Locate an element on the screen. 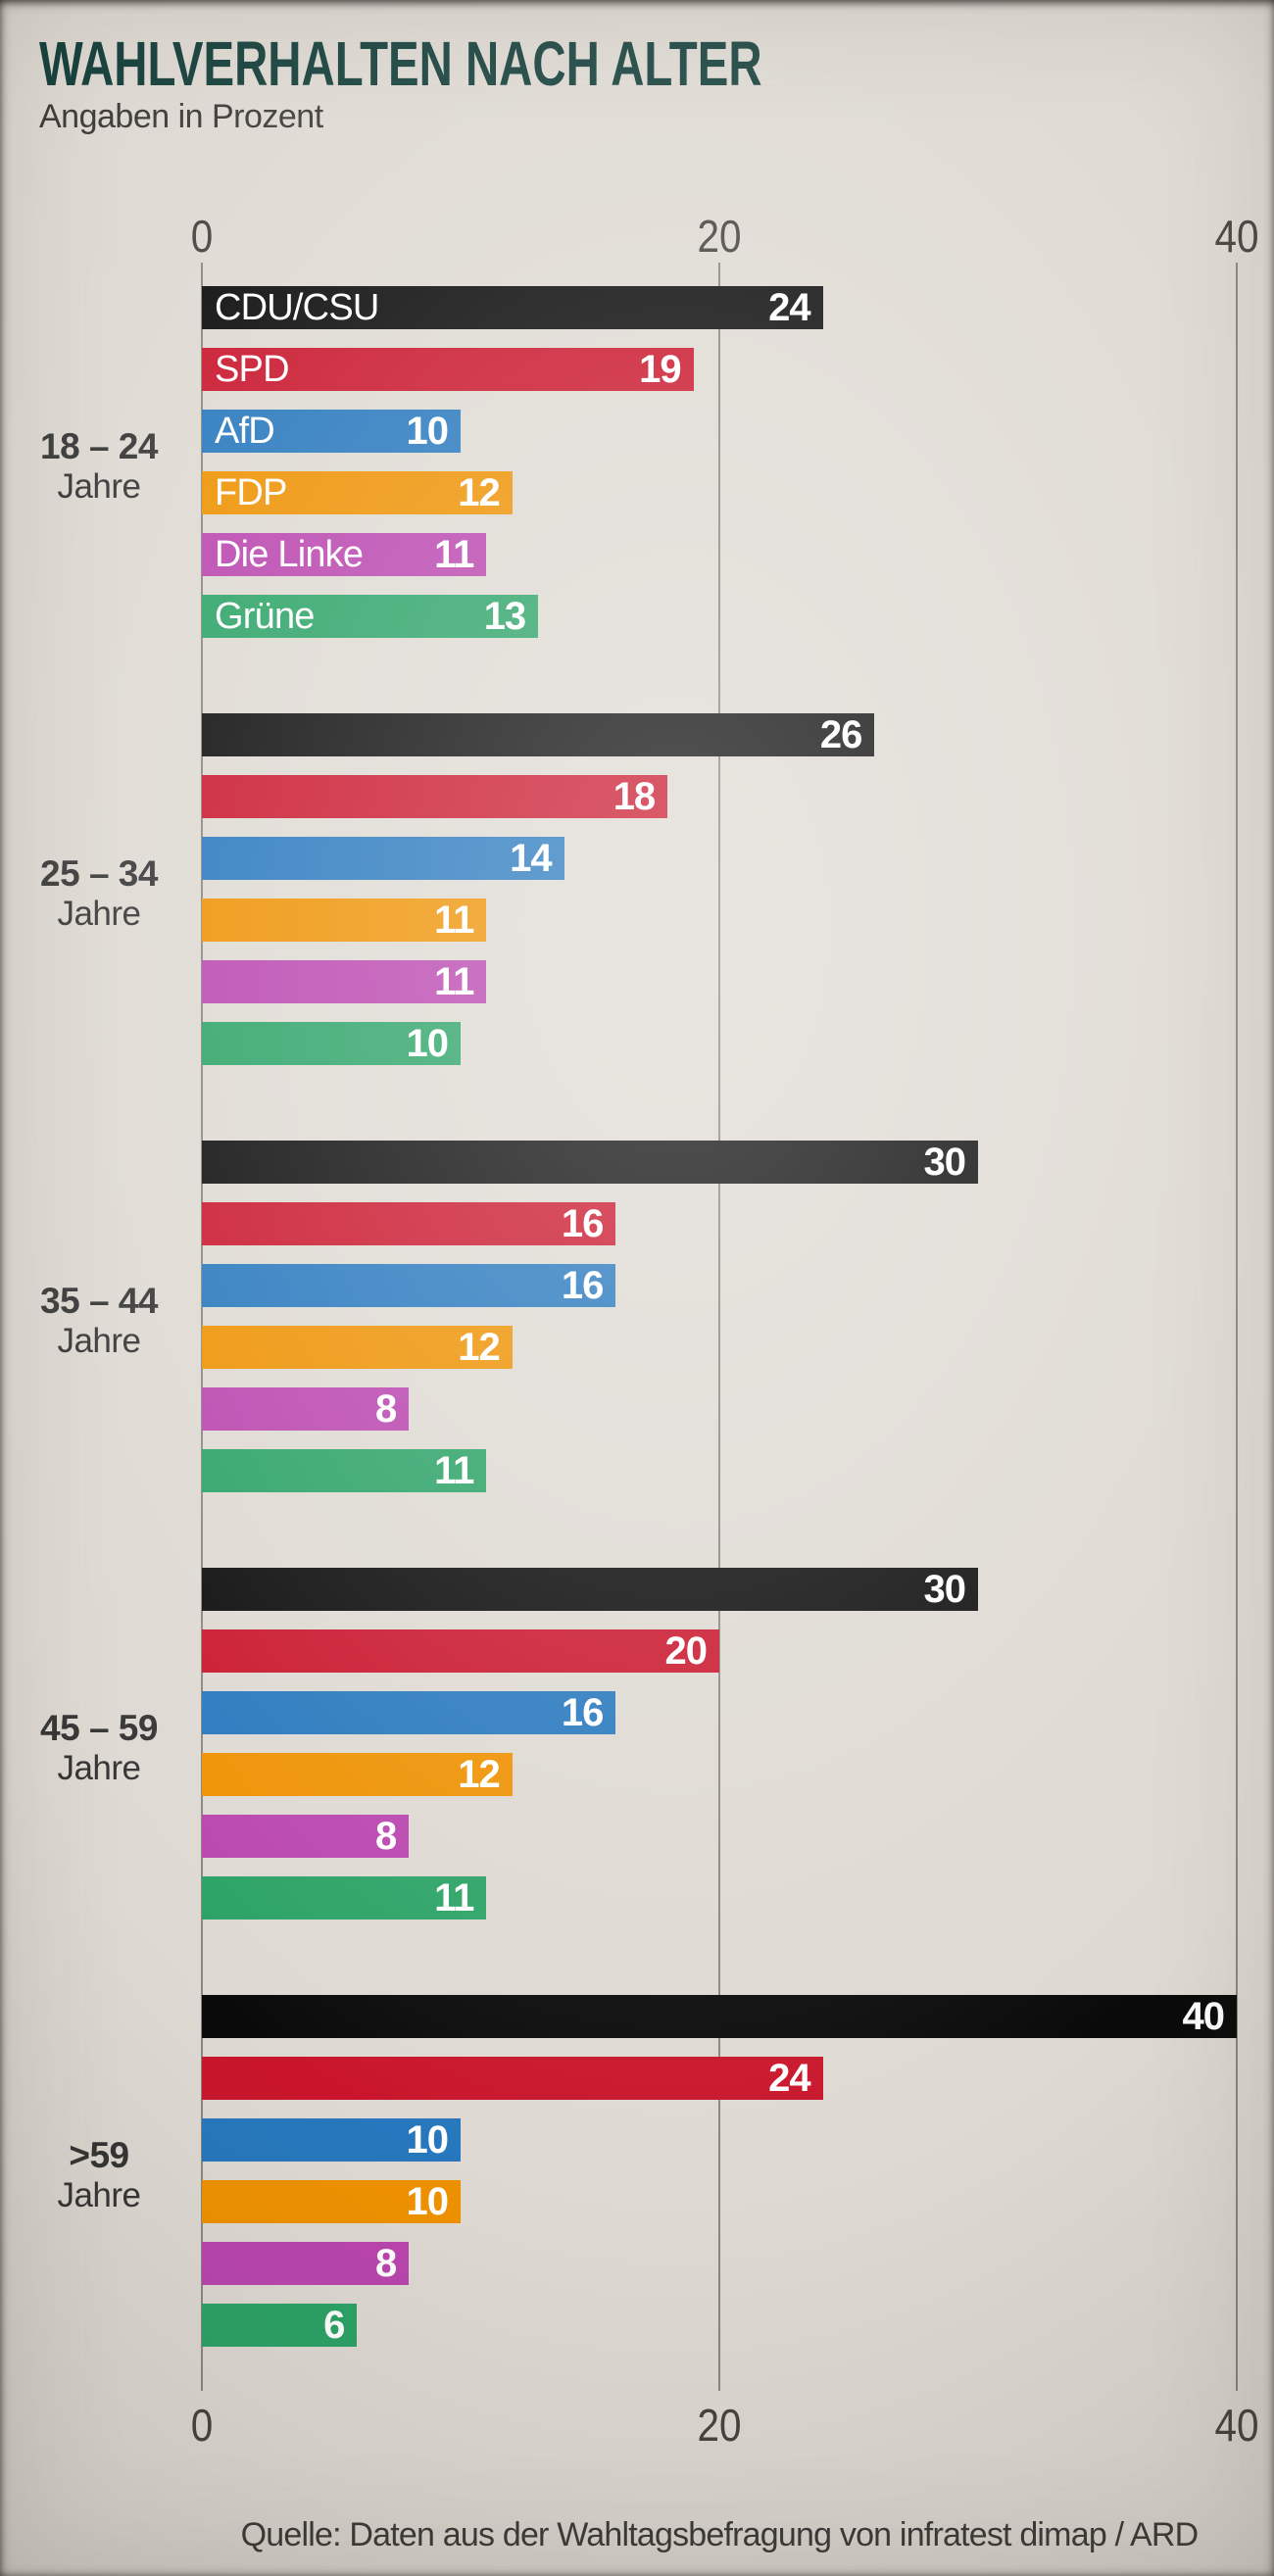  age-group-label: 35 – 44 Jahre is located at coordinates (99, 1316).